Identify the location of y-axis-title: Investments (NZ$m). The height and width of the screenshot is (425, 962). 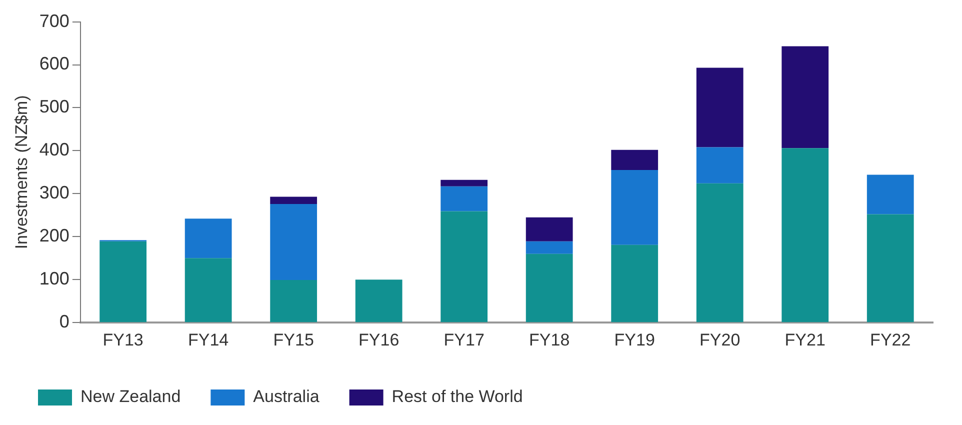
(21, 172).